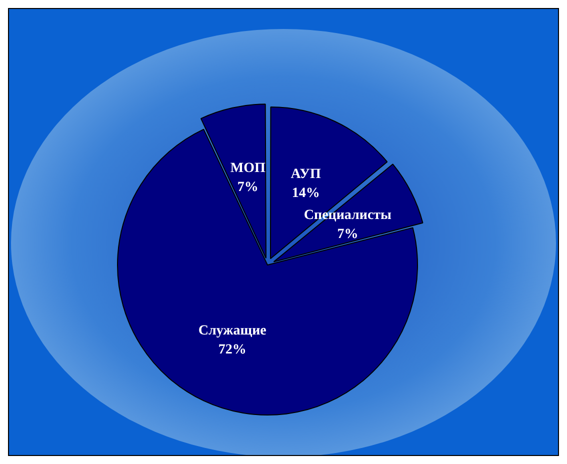  I want to click on slice-label: МОП, so click(248, 168).